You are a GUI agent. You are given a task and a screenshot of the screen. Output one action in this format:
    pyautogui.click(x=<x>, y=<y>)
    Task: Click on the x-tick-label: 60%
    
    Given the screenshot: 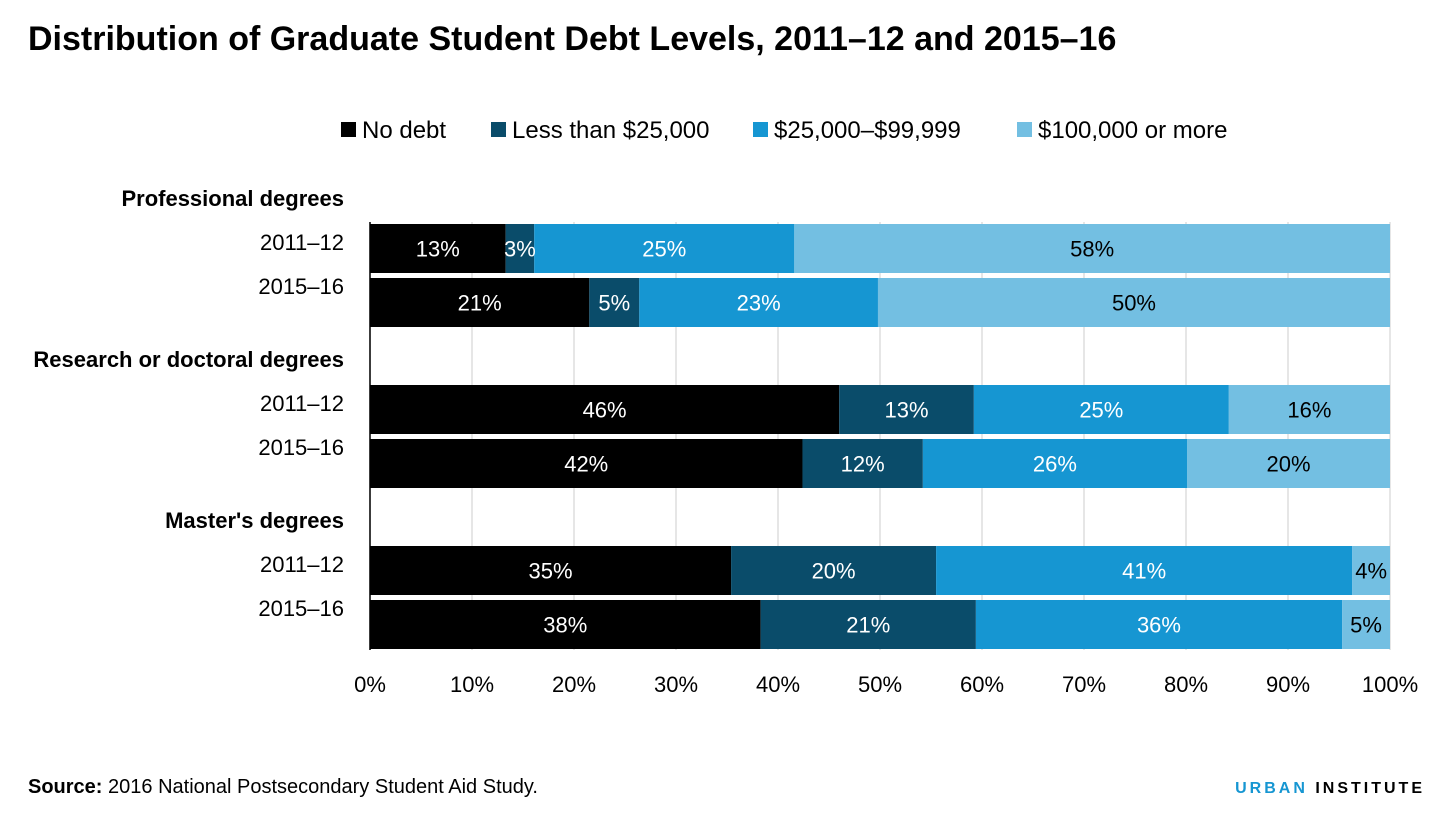 What is the action you would take?
    pyautogui.click(x=982, y=684)
    